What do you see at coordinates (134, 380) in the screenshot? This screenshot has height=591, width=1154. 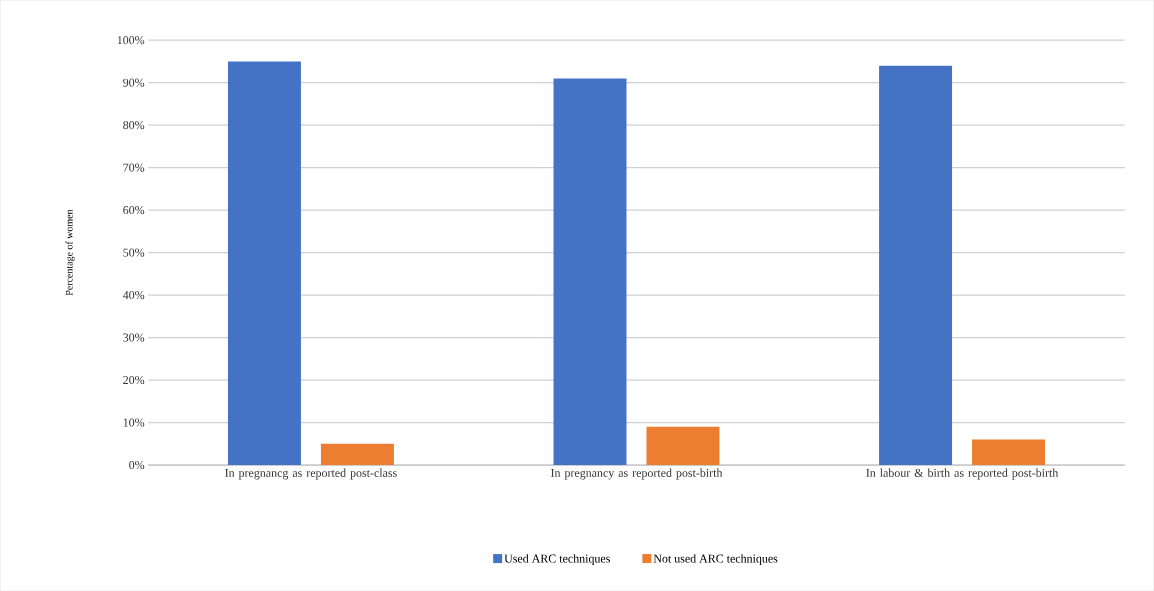 I see `y-tick-label: 20%` at bounding box center [134, 380].